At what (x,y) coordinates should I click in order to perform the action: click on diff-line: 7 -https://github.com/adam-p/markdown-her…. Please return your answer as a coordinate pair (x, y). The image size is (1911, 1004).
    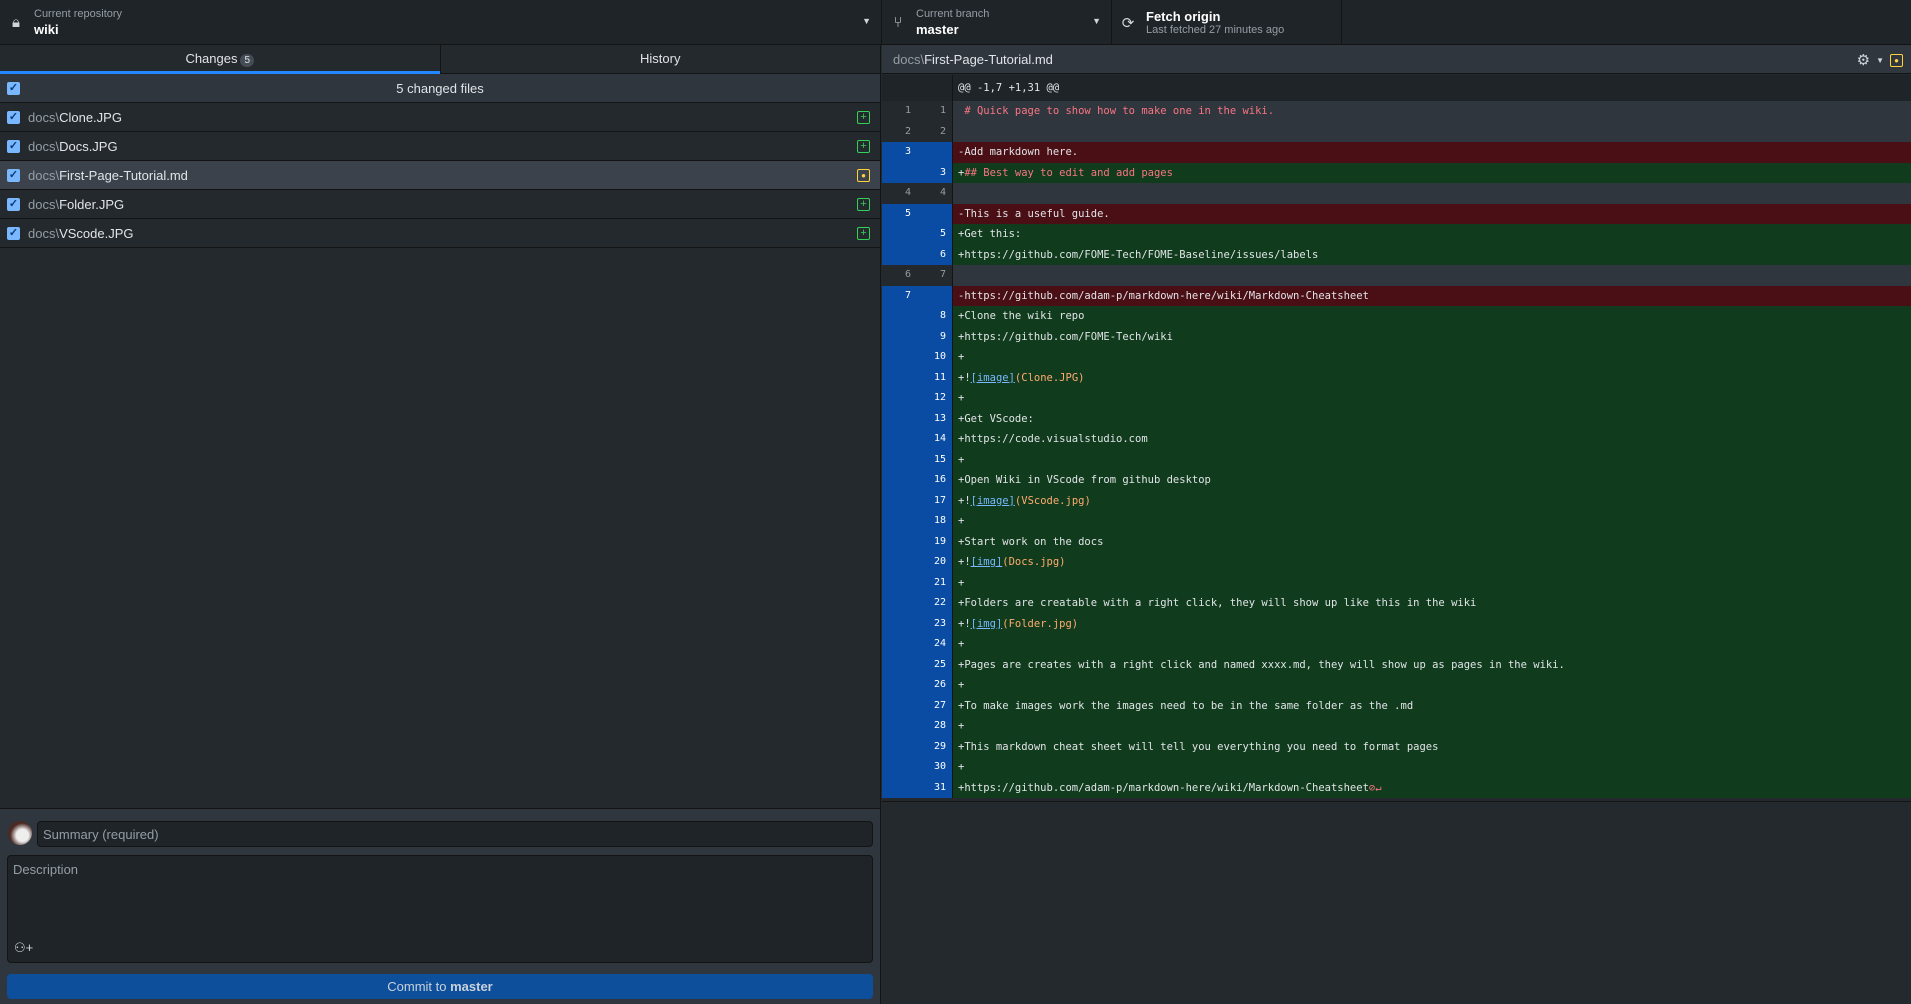
    Looking at the image, I should click on (1396, 295).